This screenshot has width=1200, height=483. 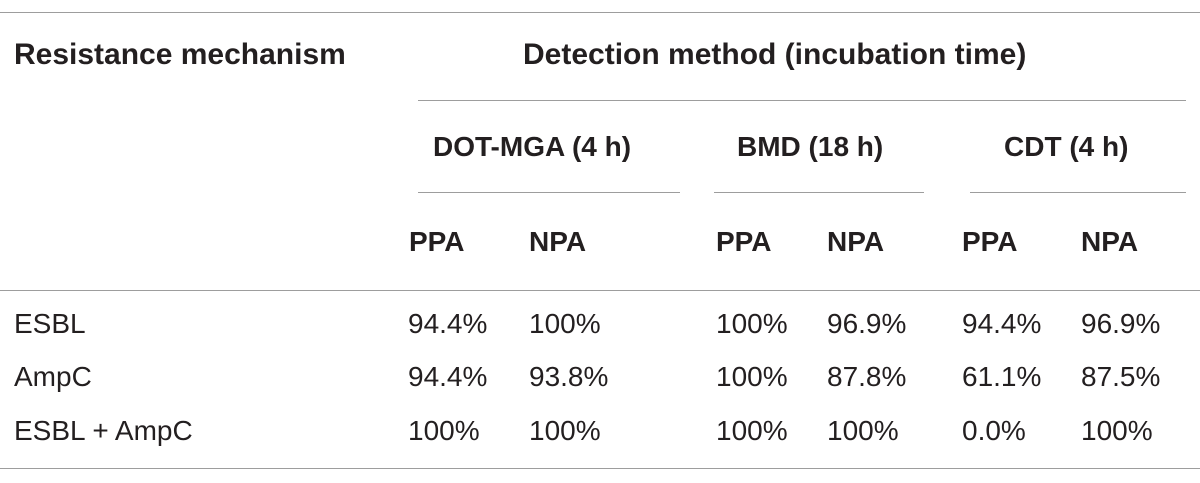 What do you see at coordinates (810, 146) in the screenshot?
I see `method-header-bmd: BMD (18 h)` at bounding box center [810, 146].